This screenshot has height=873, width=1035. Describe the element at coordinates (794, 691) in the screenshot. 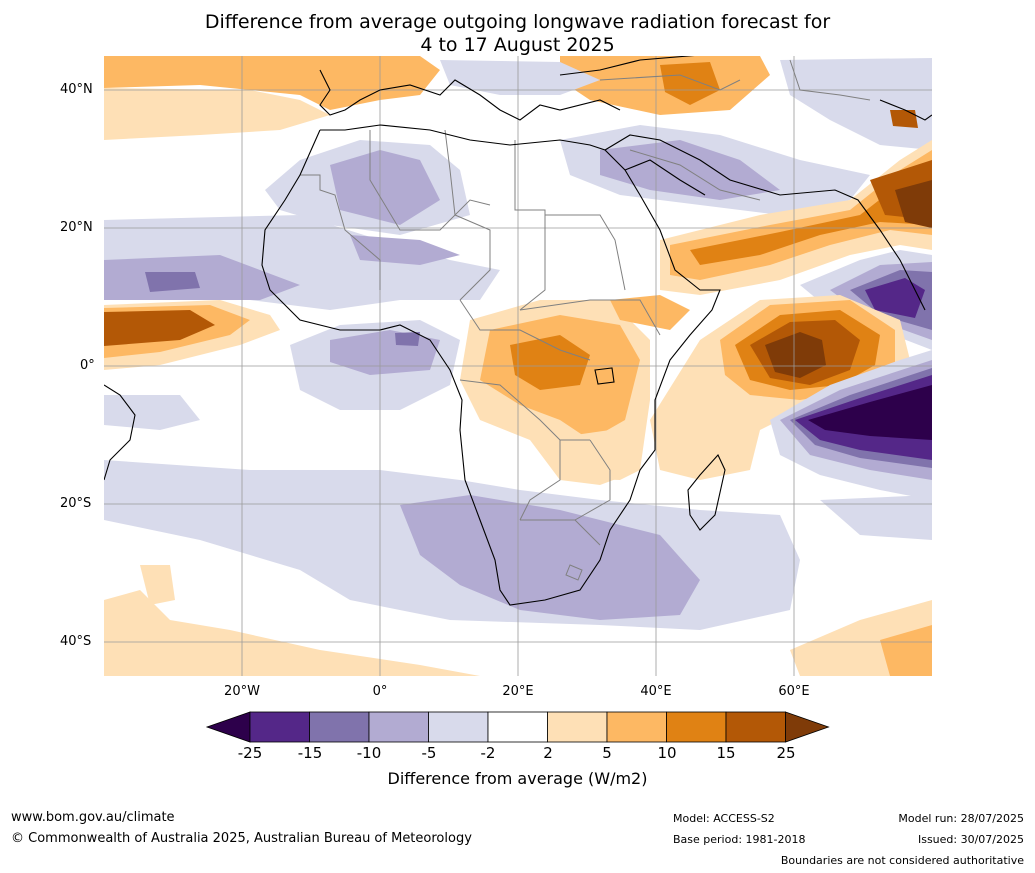

I see `longitude-label: 60°E` at that location.